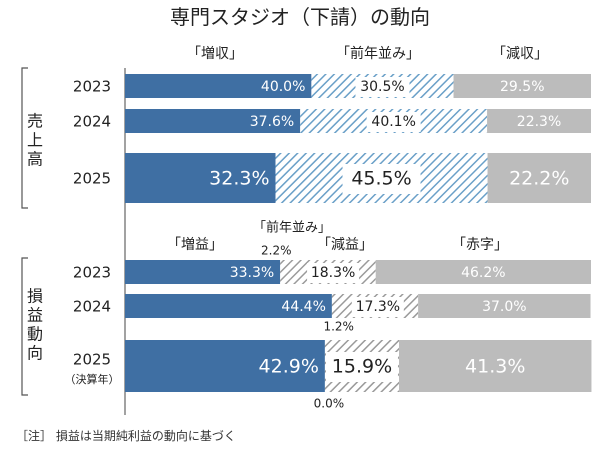 The image size is (600, 453). Describe the element at coordinates (272, 122) in the screenshot. I see `value-label-sales-2024-0: 37.6%` at that location.